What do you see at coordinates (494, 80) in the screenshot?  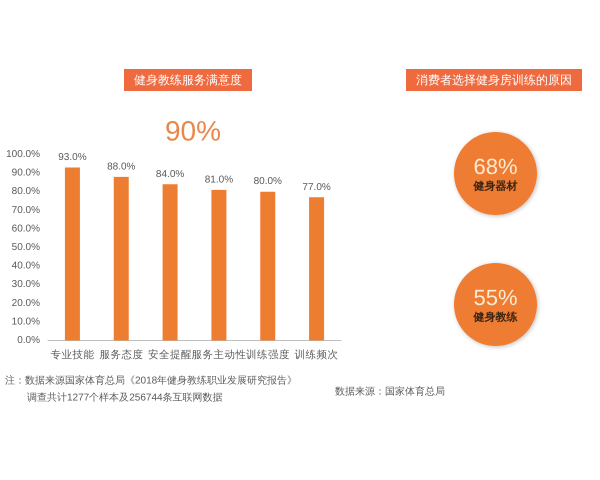 I see `text: 消费者选择健身房训练的原因` at bounding box center [494, 80].